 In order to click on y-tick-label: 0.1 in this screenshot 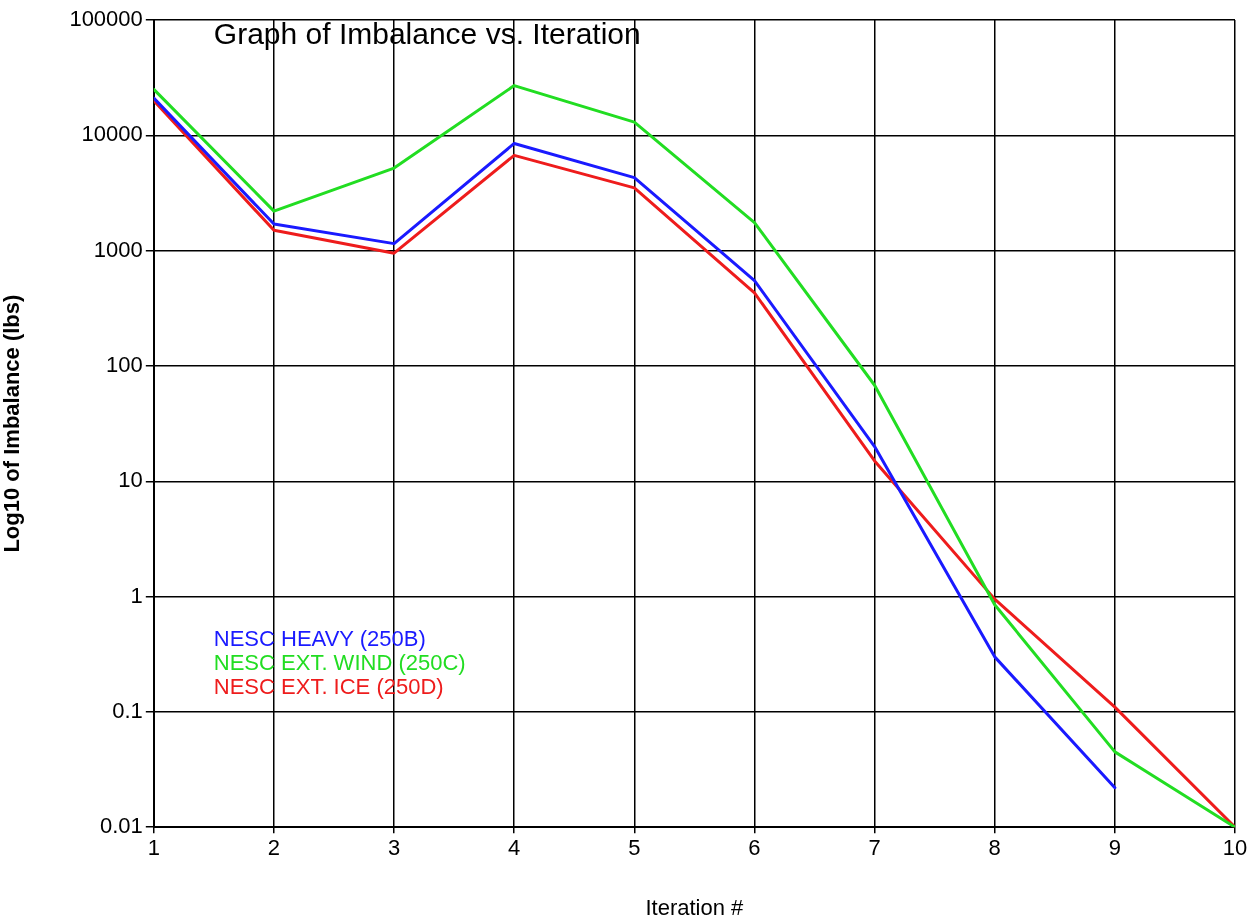, I will do `click(127, 710)`.